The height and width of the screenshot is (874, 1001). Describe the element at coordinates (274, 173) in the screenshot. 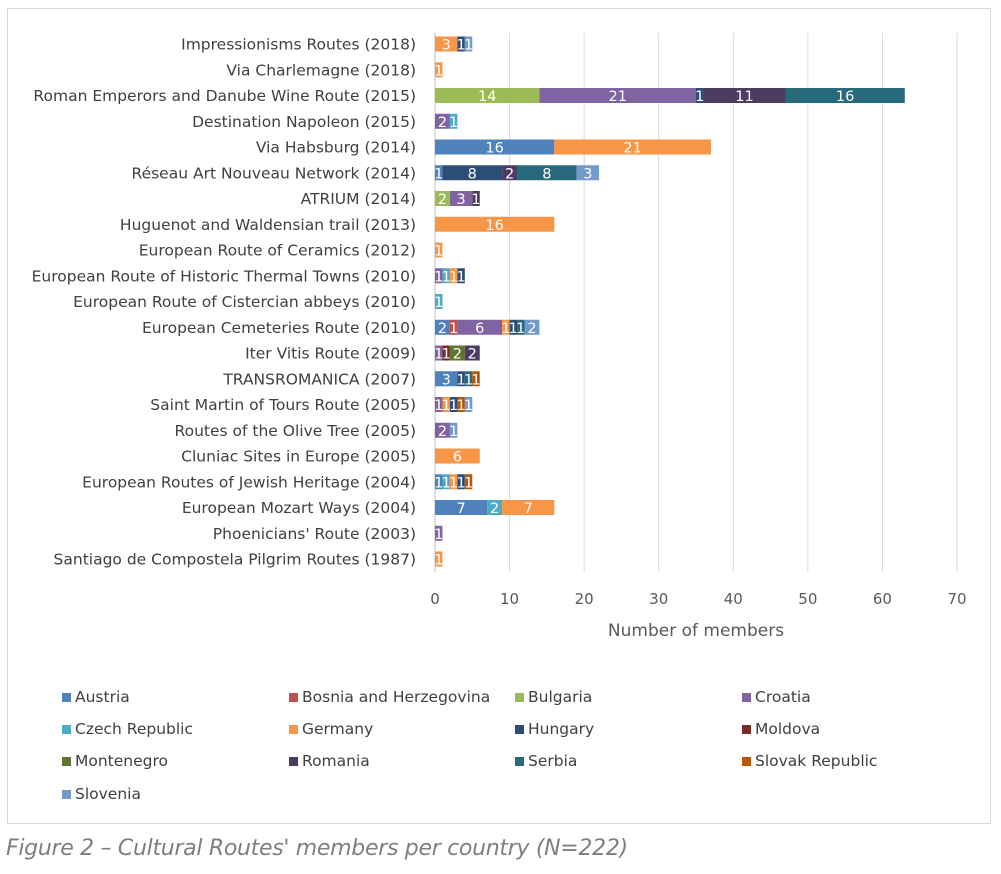

I see `category-label: Réseau Art Nouveau Network (2014)` at that location.